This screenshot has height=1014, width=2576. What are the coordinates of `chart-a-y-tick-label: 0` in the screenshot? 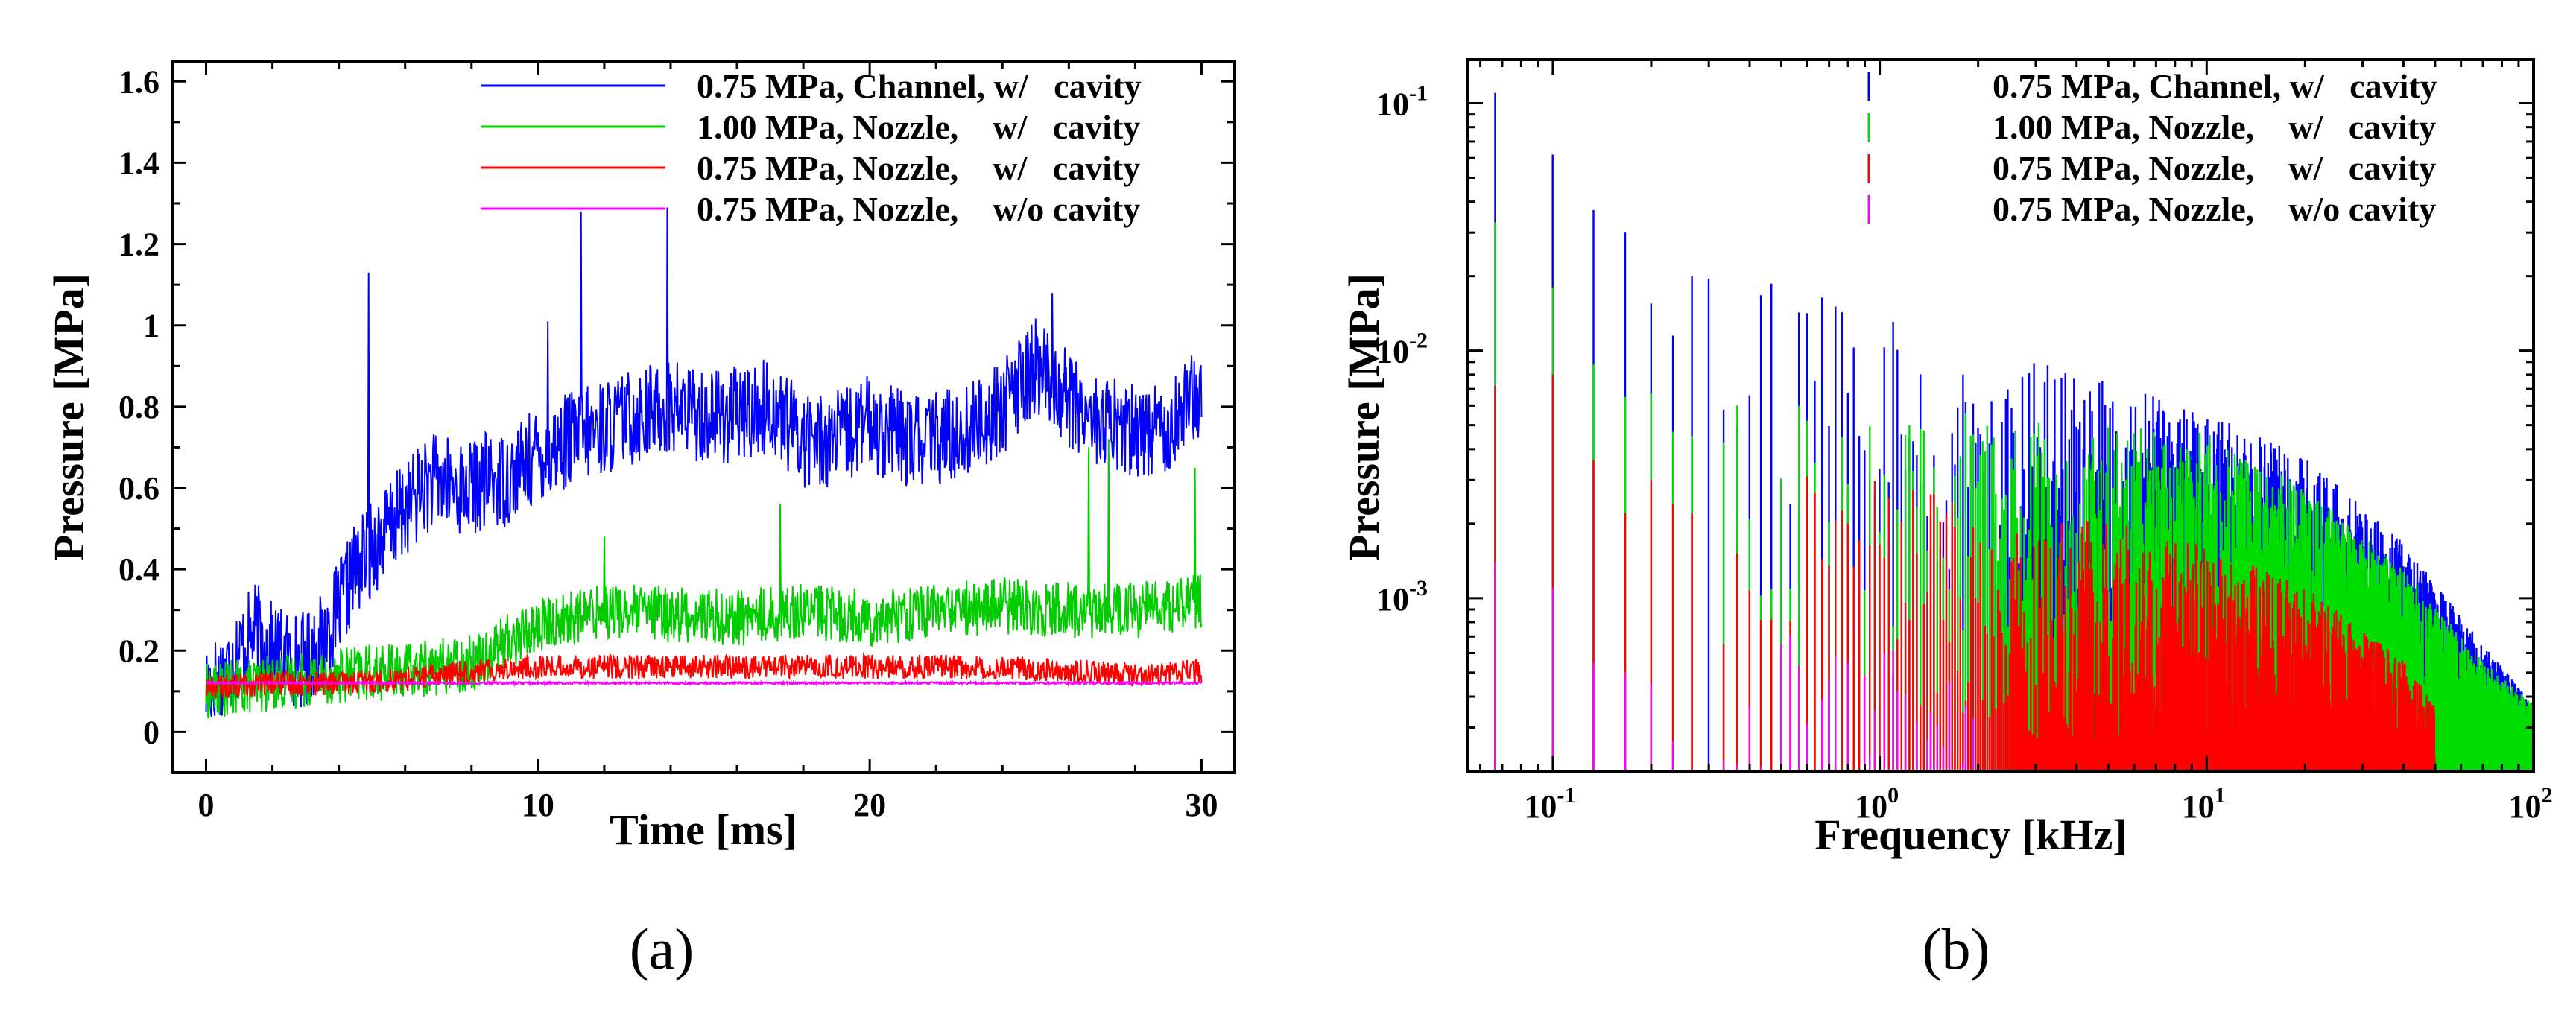 It's located at (151, 732).